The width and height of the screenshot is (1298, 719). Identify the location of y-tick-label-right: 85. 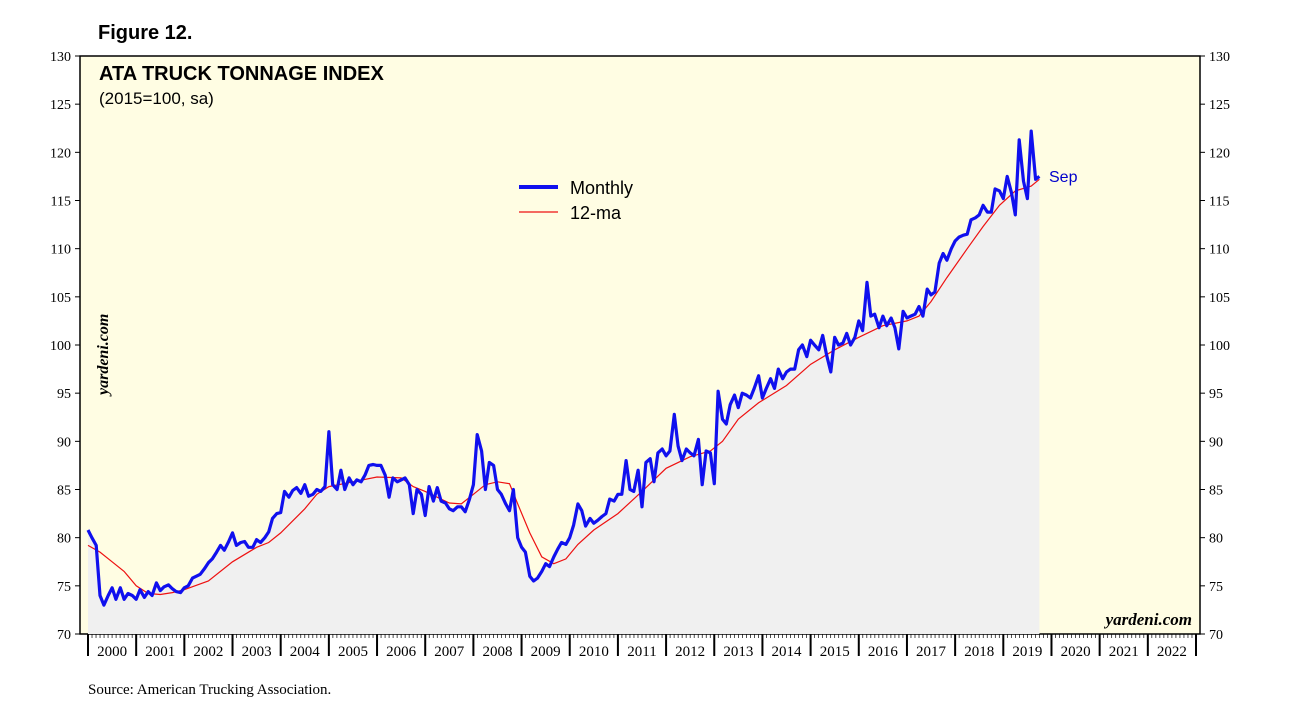
(1216, 491).